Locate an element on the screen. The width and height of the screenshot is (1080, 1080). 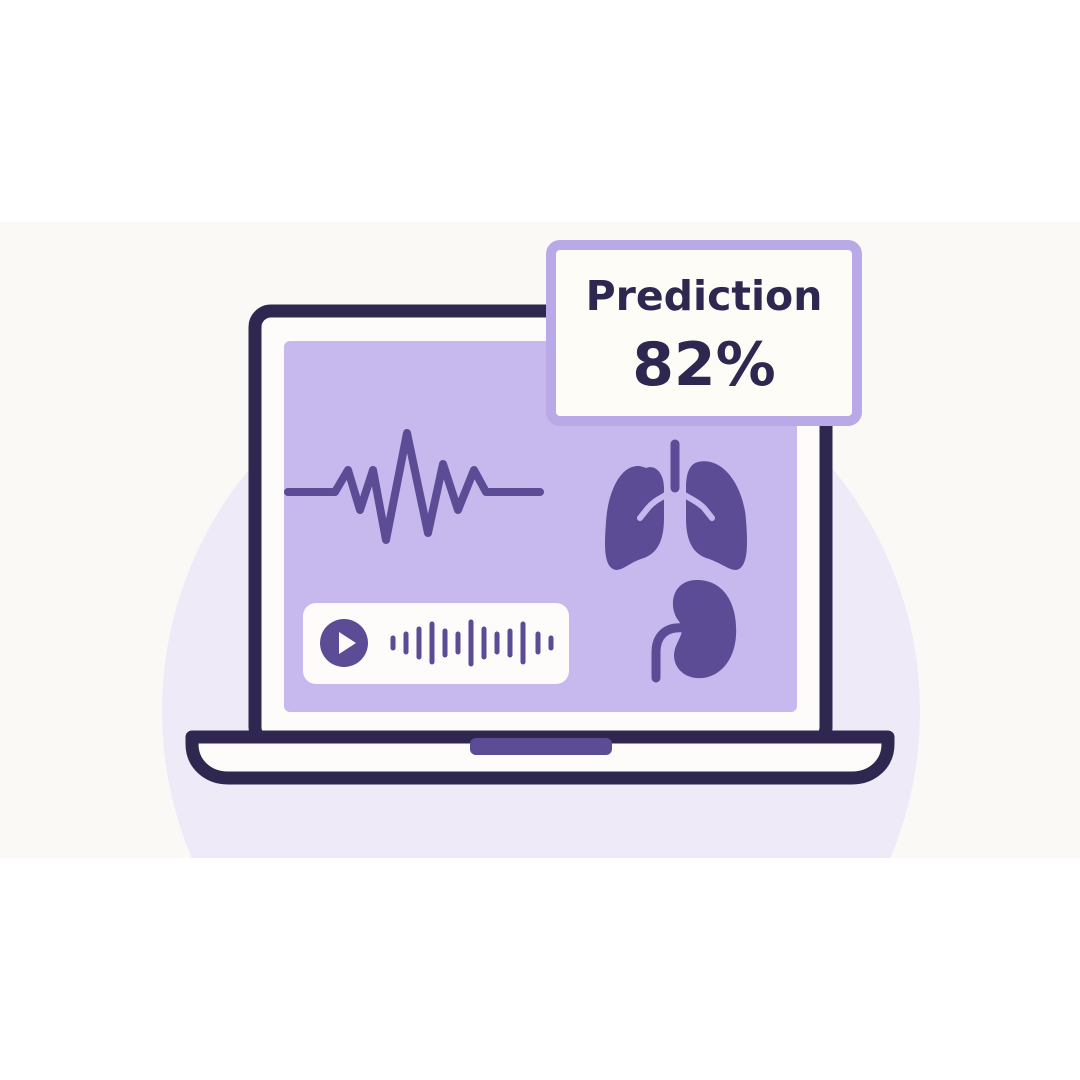
prediction-label: Prediction is located at coordinates (704, 295).